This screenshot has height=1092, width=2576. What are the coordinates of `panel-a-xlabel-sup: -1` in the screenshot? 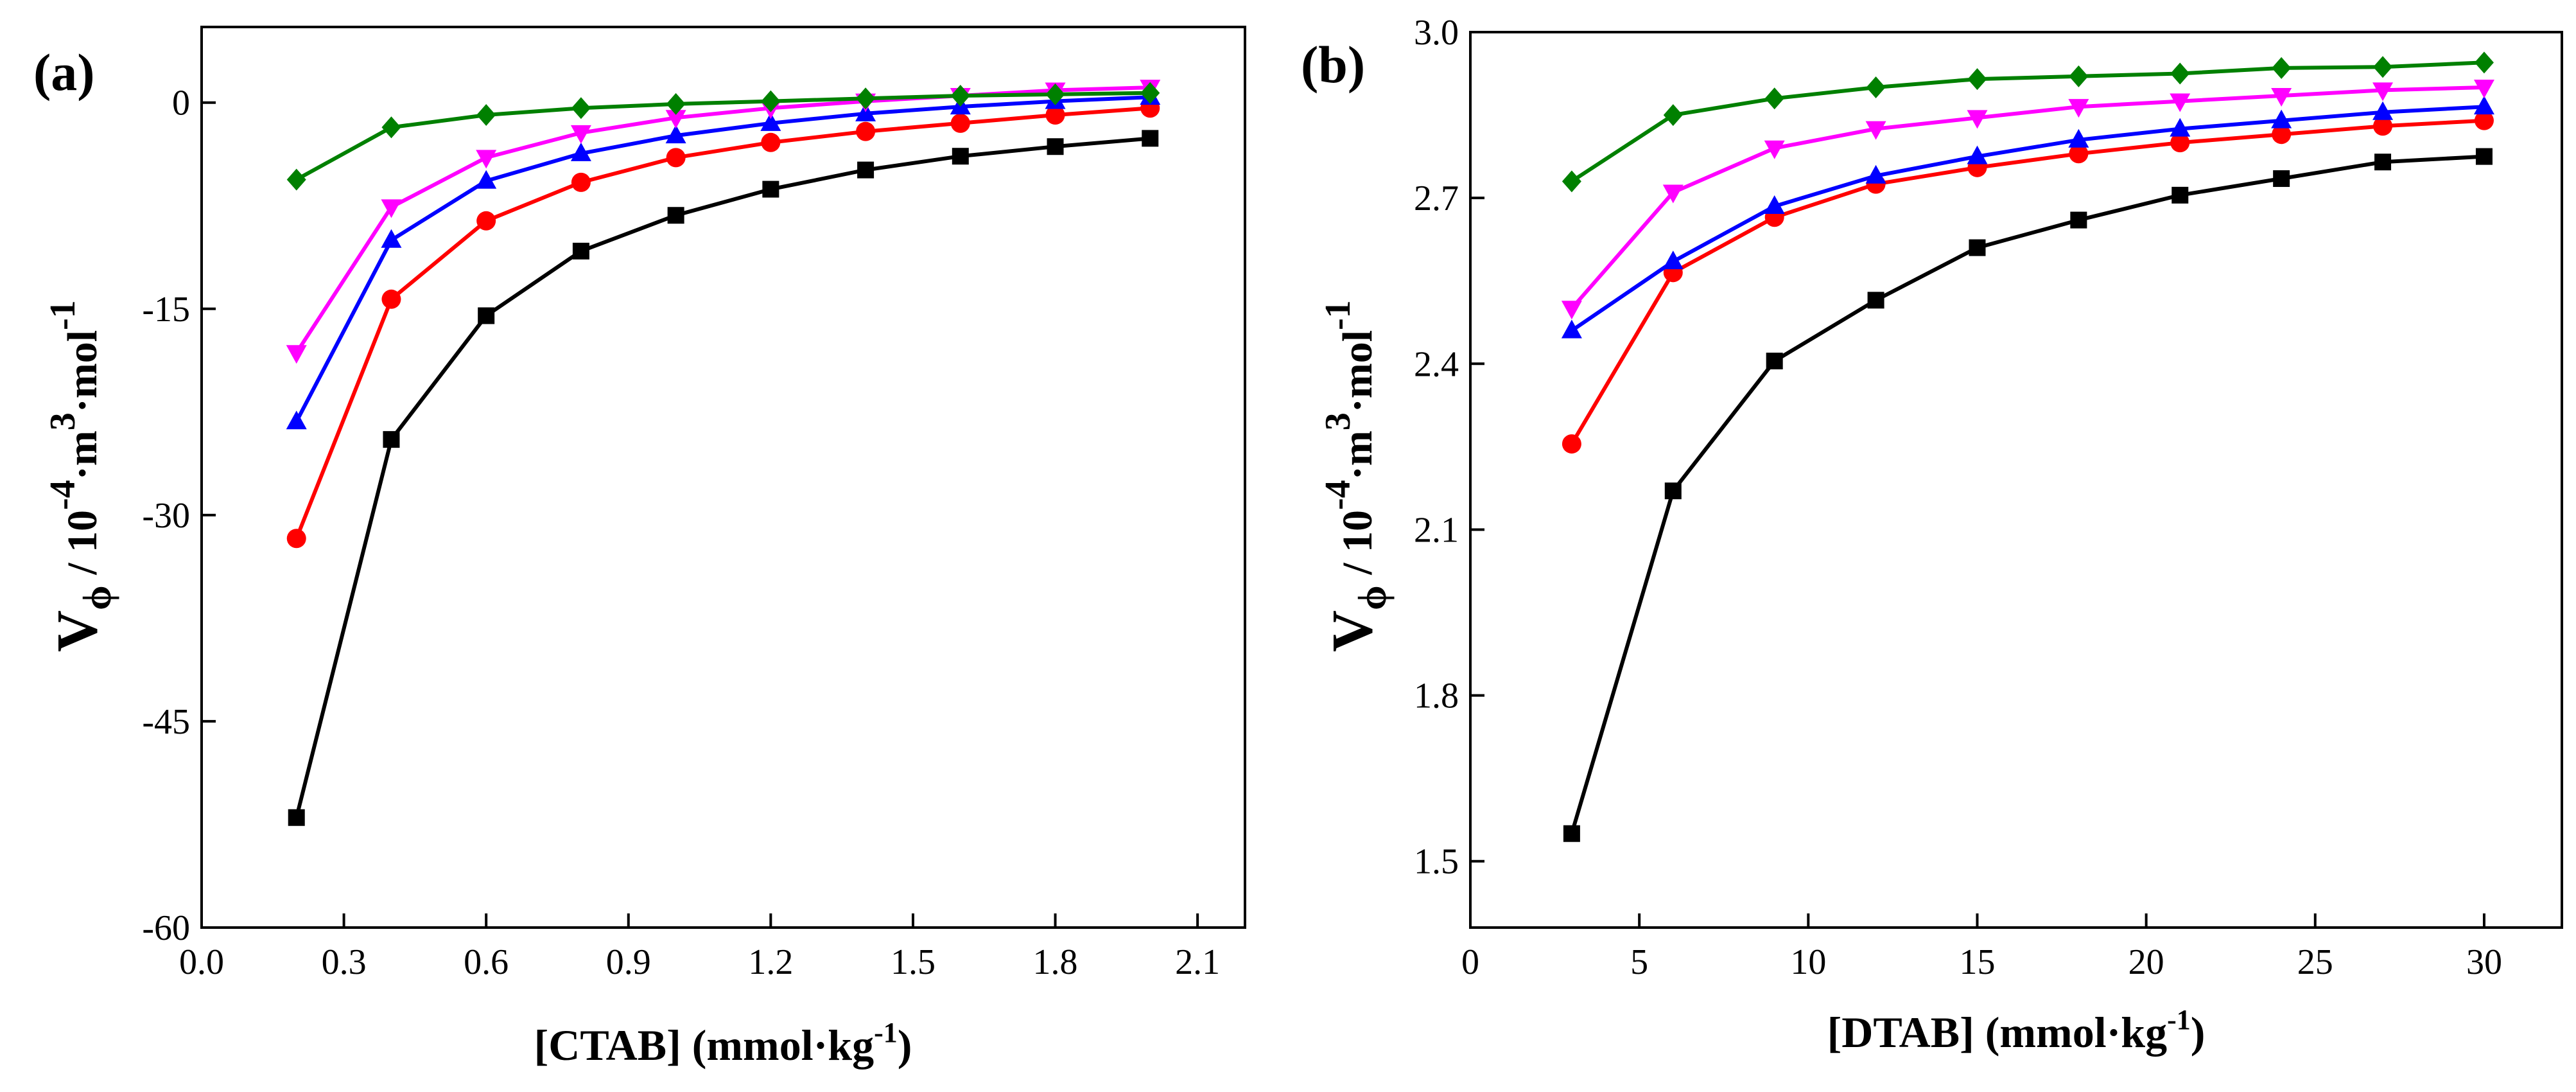 It's located at (886, 1032).